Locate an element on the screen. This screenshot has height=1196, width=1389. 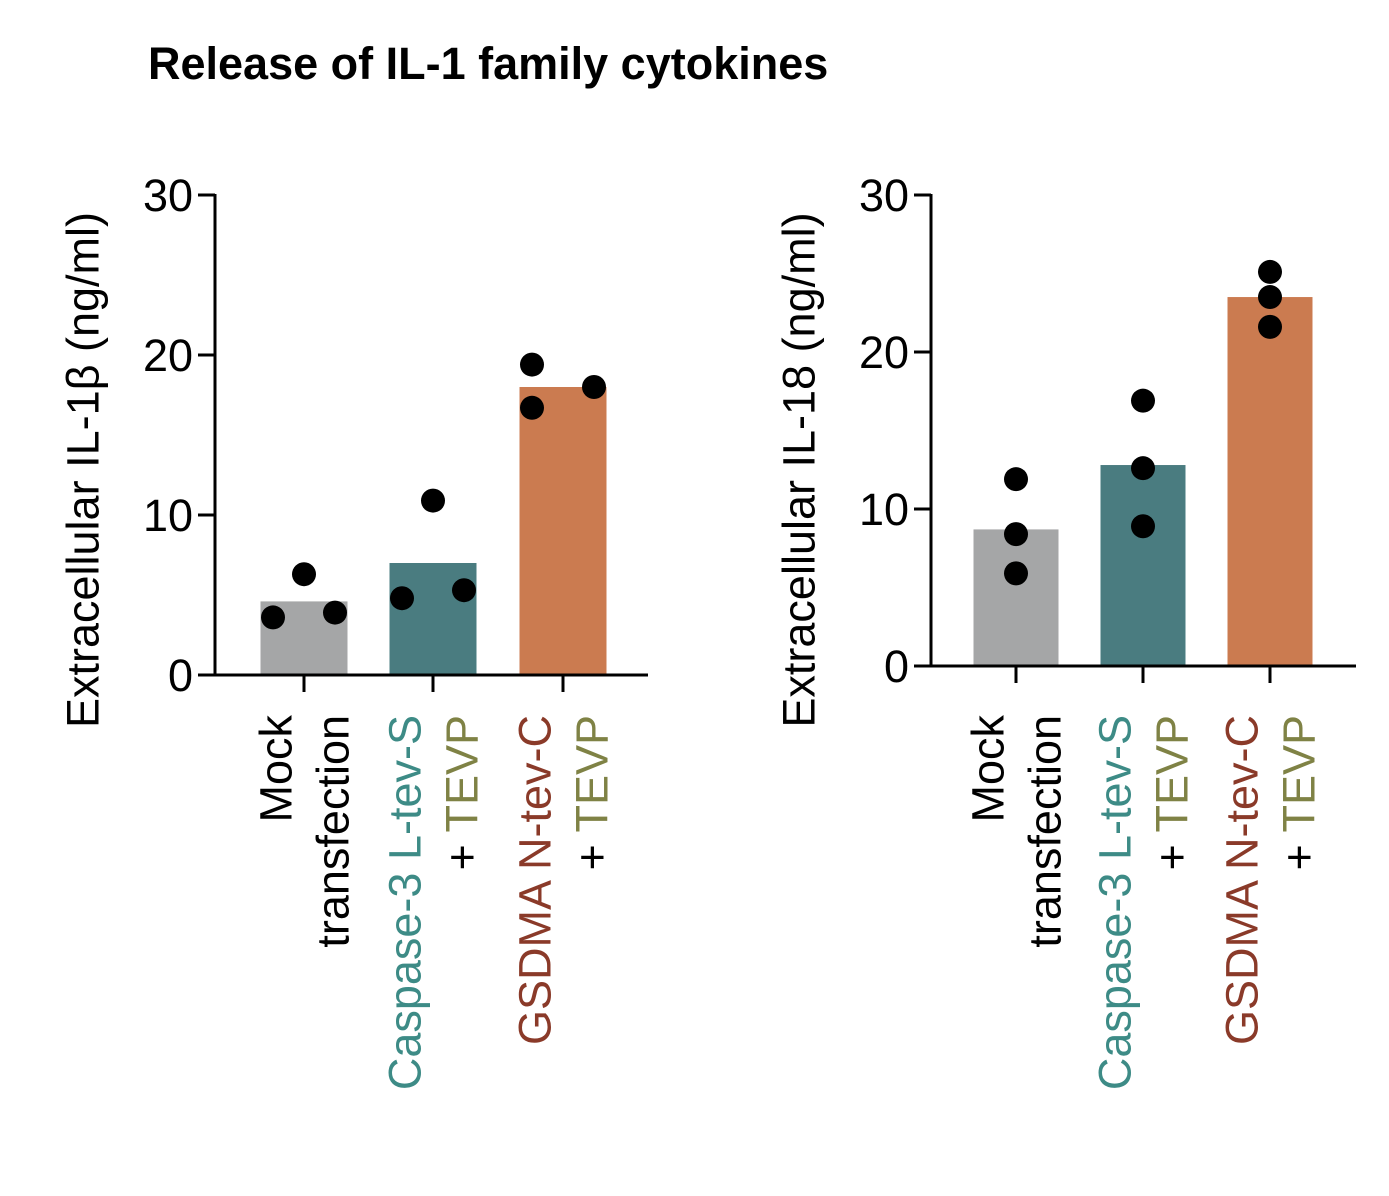
figure-title: Release of IL-1 family cytokines is located at coordinates (488, 63).